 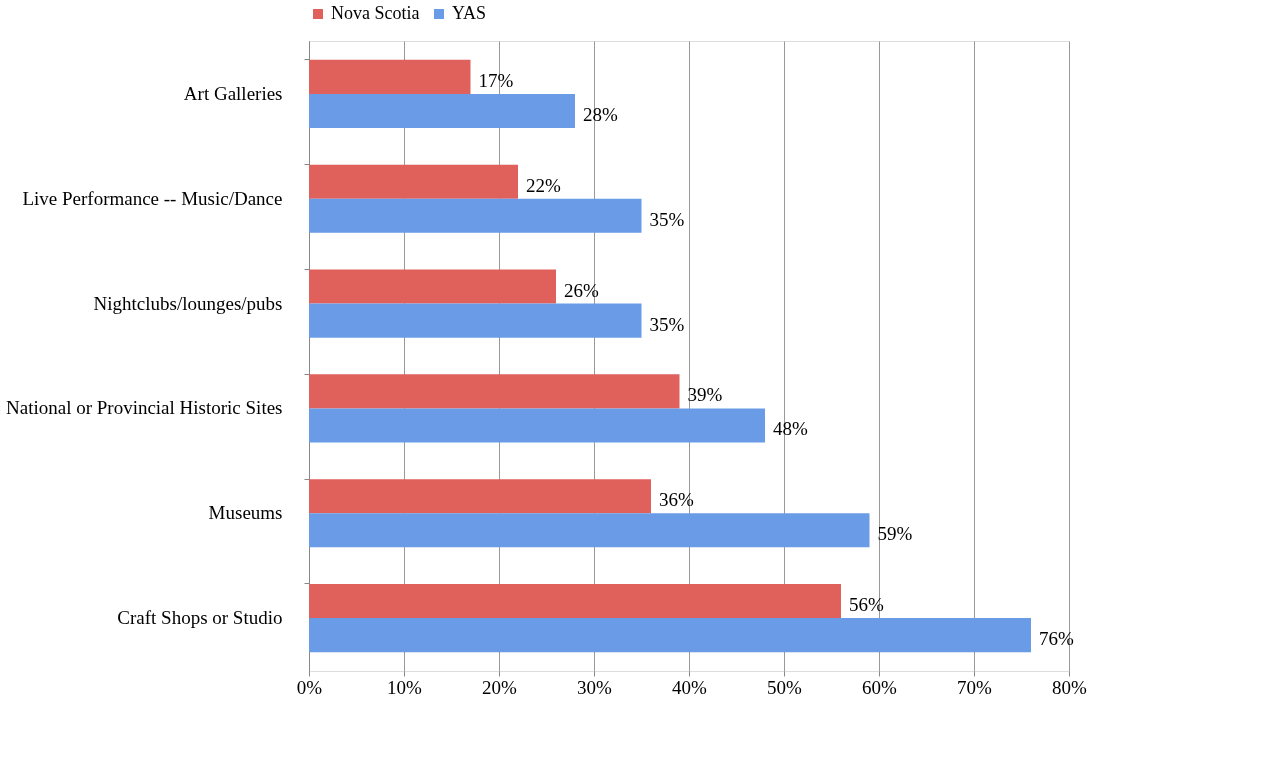 What do you see at coordinates (309, 687) in the screenshot?
I see `x-tick-label: 0%` at bounding box center [309, 687].